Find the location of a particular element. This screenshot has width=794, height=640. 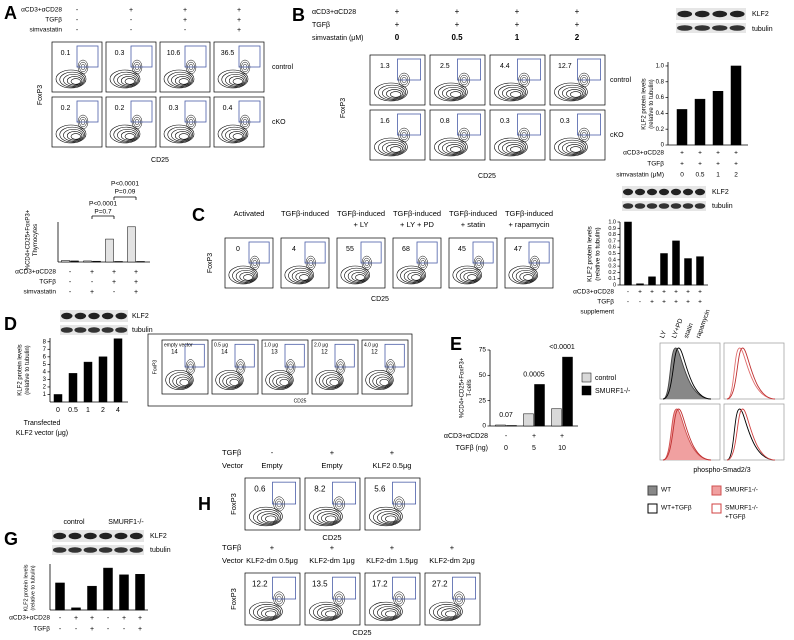

gate-value: 4.4 is located at coordinates (505, 66).